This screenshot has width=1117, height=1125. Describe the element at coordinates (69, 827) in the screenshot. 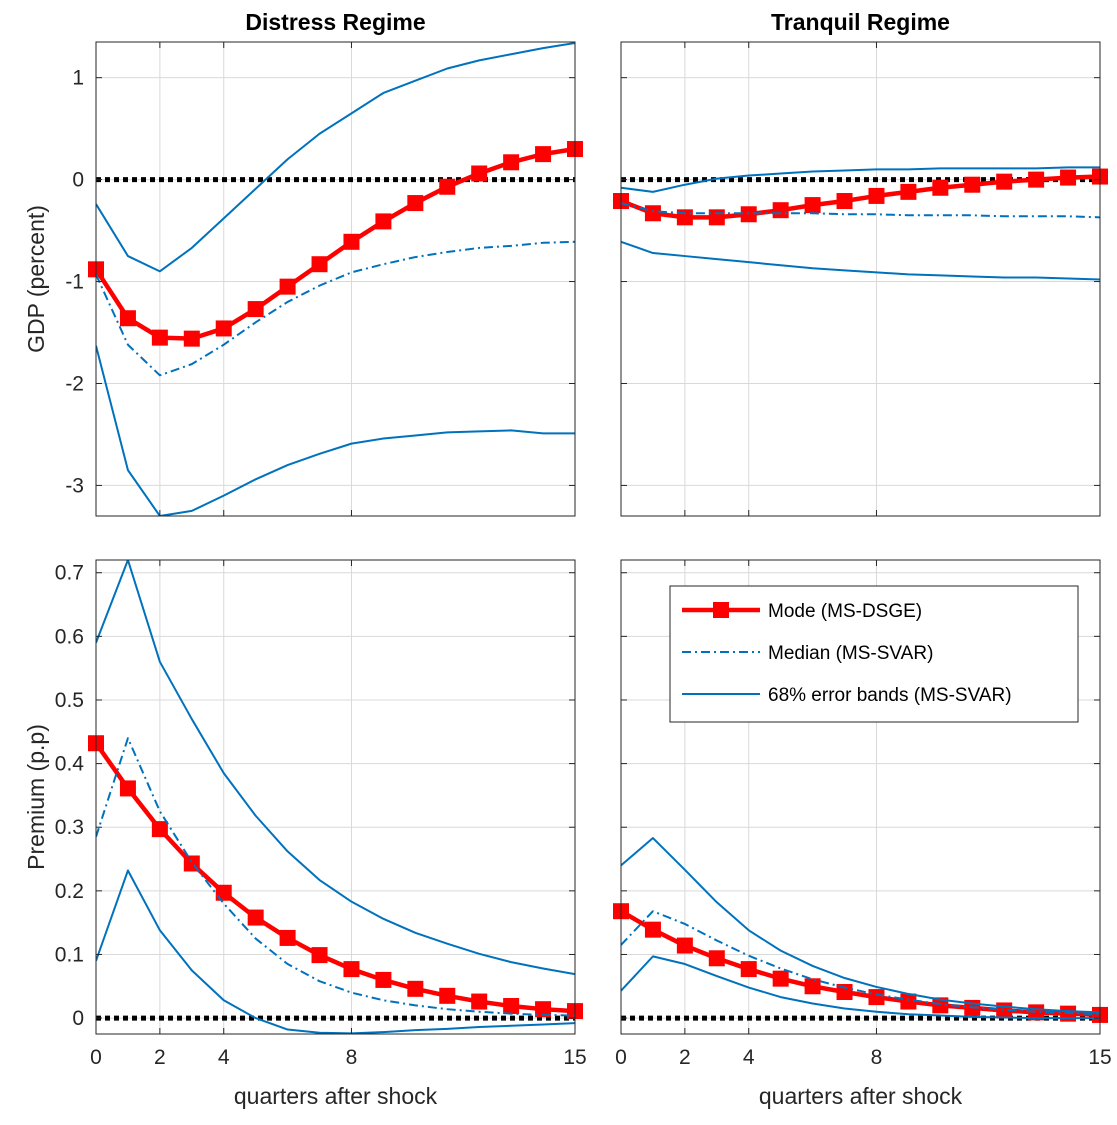

I see `y-tick-label: 0.3` at that location.